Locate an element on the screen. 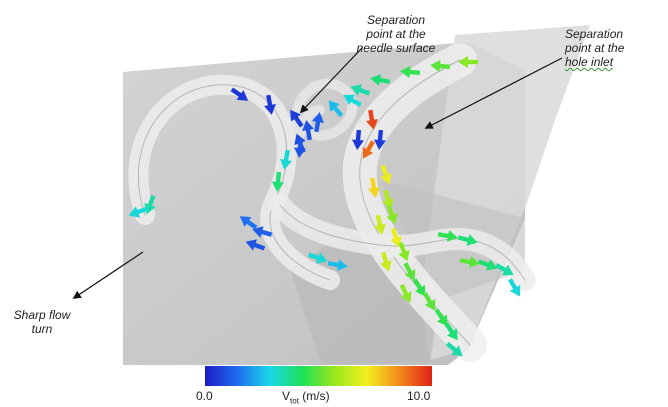 This screenshot has height=407, width=668. annotation-line: turn is located at coordinates (42, 329).